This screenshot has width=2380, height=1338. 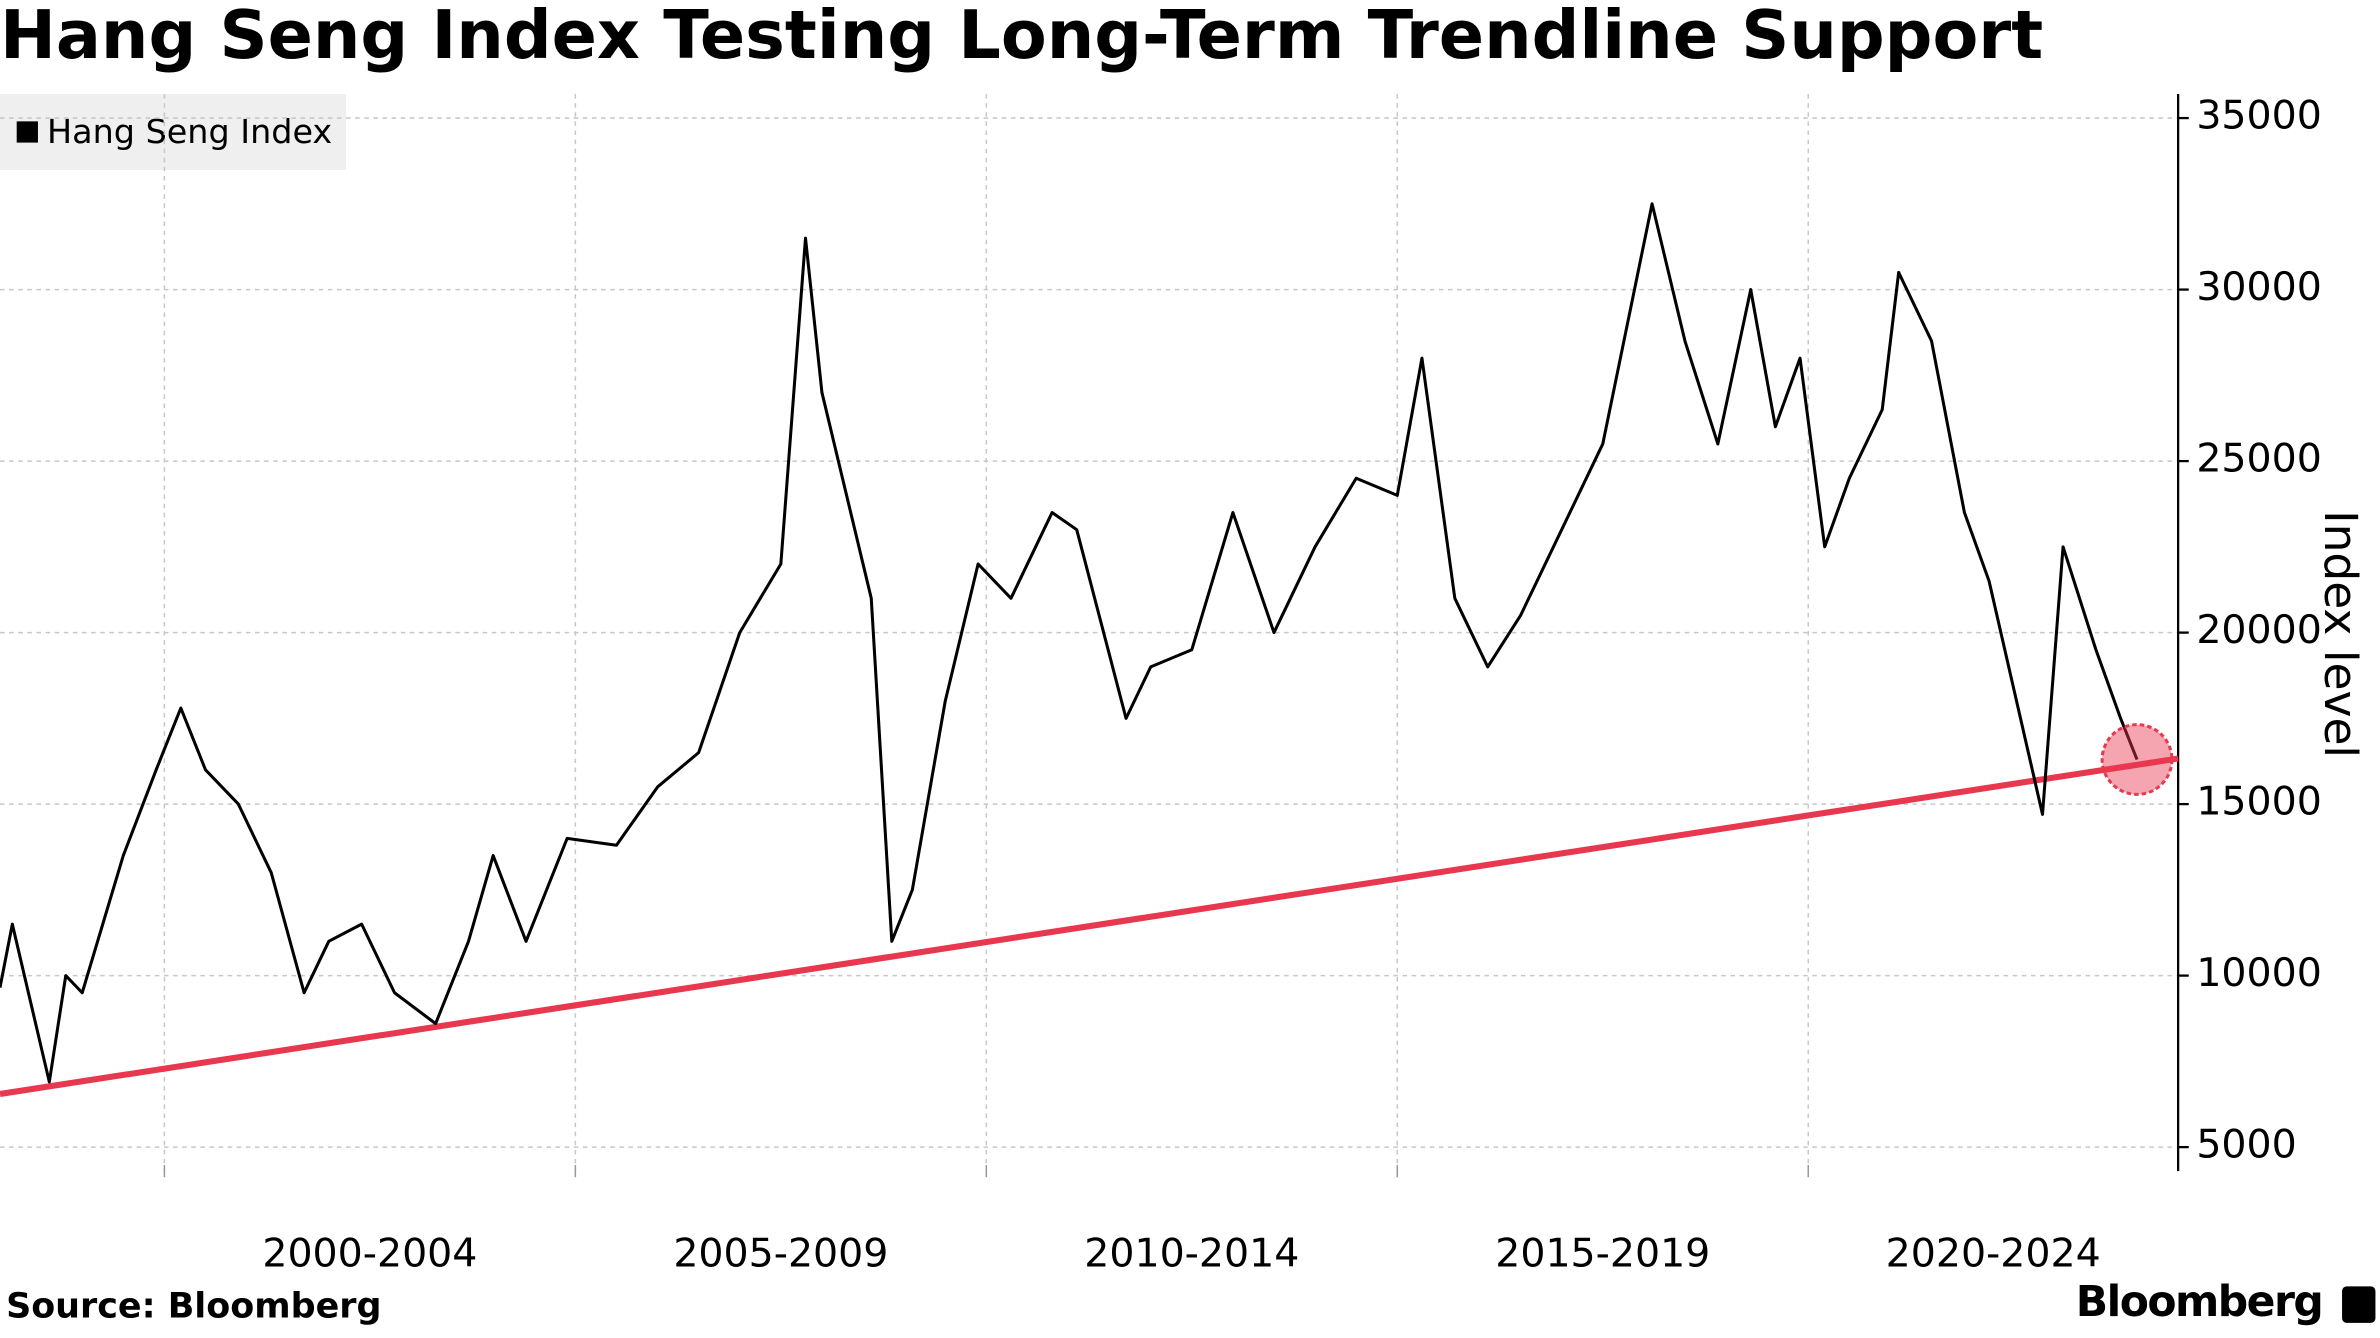 I want to click on y-axis-label: Index level, so click(x=2340, y=634).